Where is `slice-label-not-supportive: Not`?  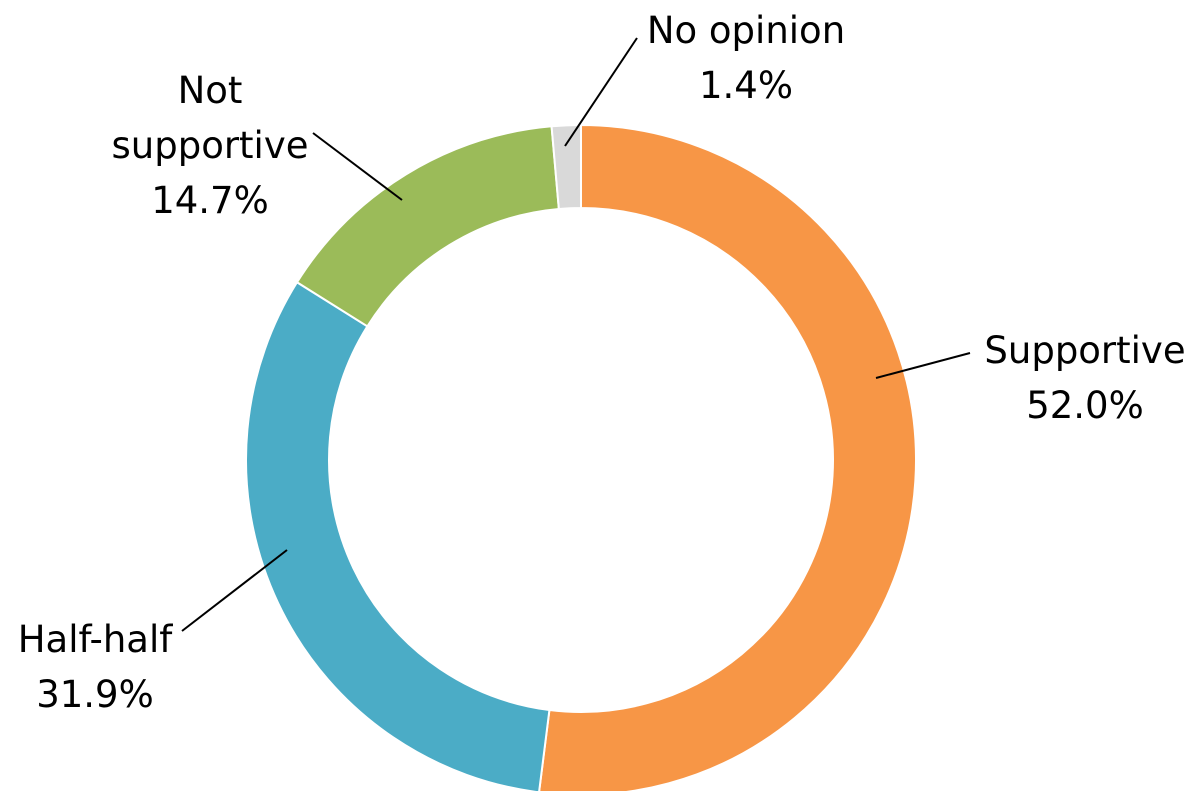 slice-label-not-supportive: Not is located at coordinates (210, 90).